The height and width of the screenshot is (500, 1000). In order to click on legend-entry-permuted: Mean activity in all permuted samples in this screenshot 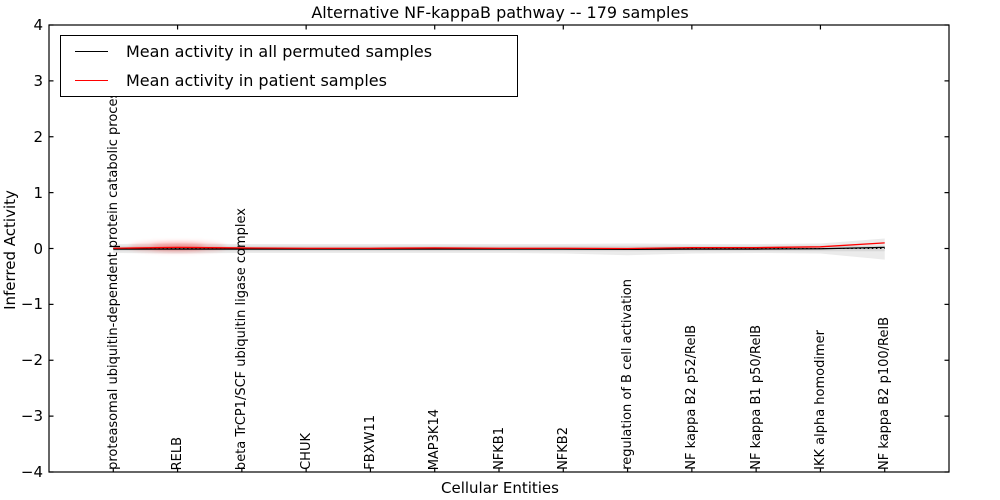, I will do `click(296, 52)`.